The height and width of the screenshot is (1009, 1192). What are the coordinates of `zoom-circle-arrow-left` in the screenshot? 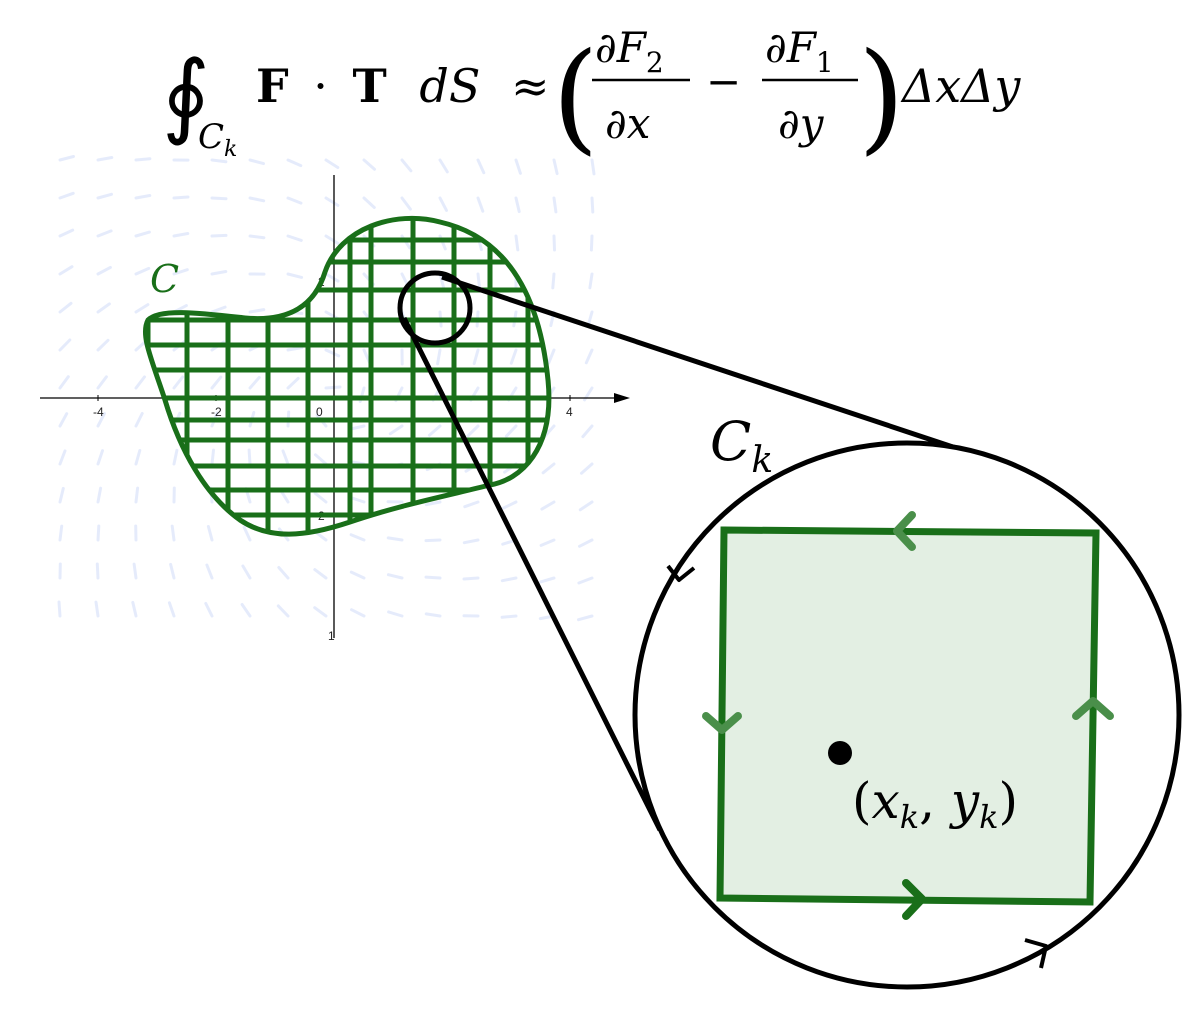 It's located at (681, 573).